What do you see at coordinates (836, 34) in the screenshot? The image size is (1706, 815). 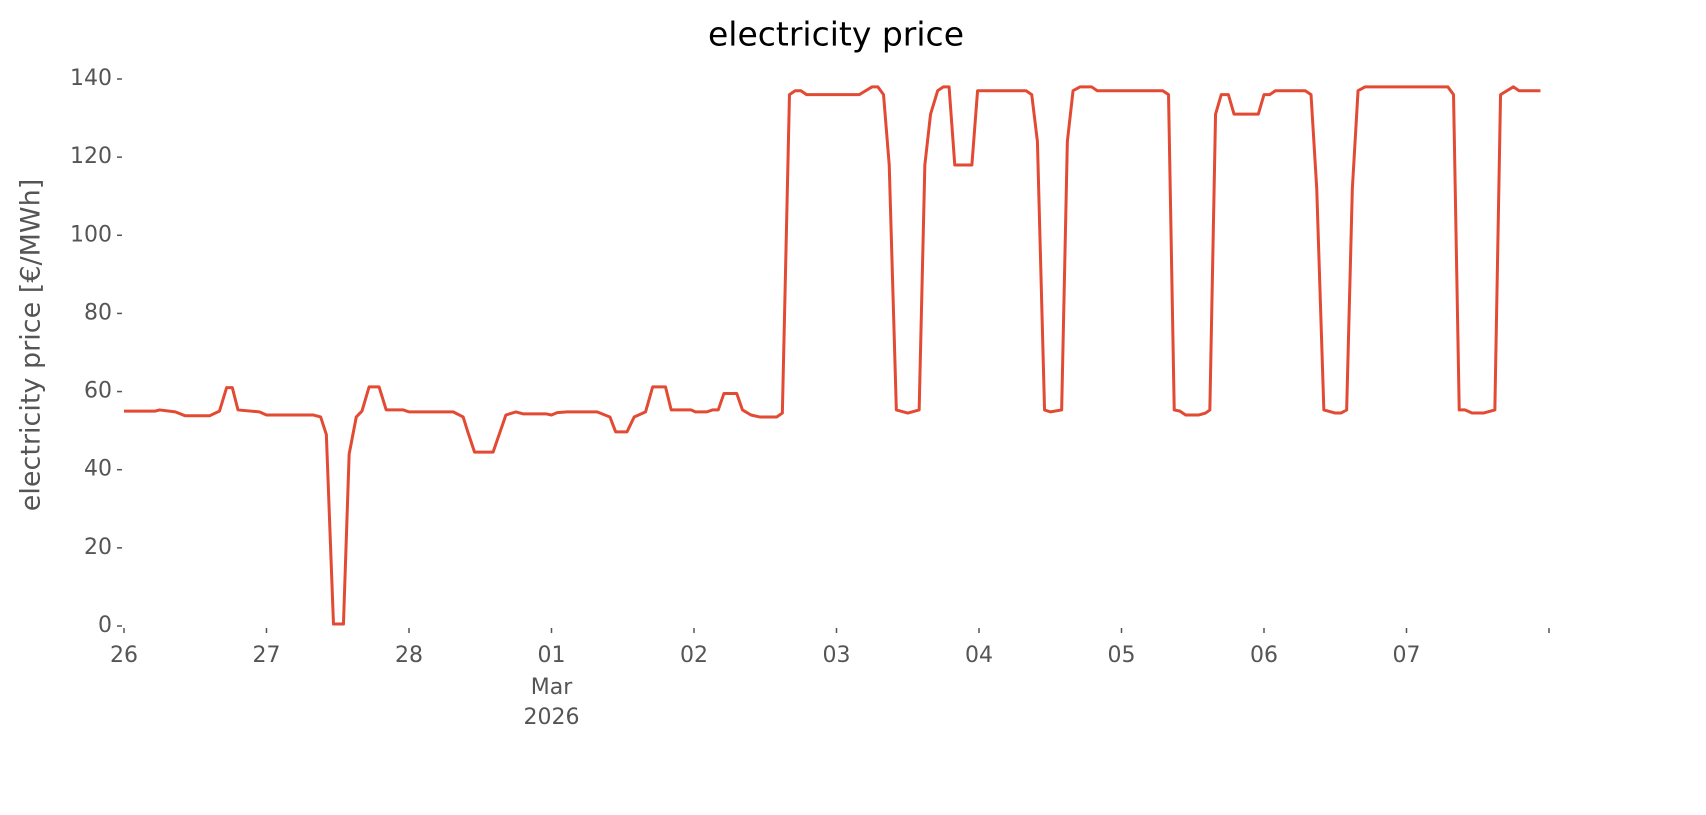 I see `chart-title: electricity price` at bounding box center [836, 34].